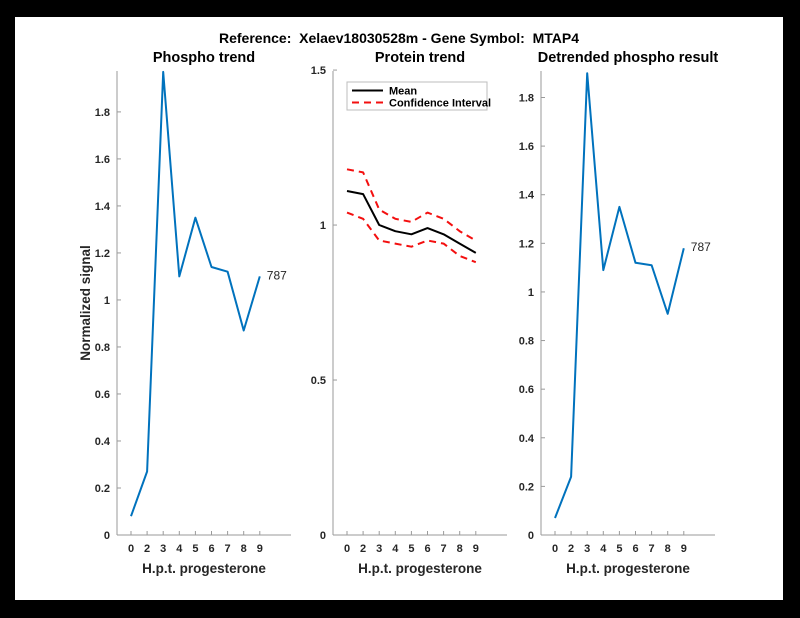 This screenshot has height=618, width=800. What do you see at coordinates (85, 303) in the screenshot?
I see `y-axis-label: Normalized signal` at bounding box center [85, 303].